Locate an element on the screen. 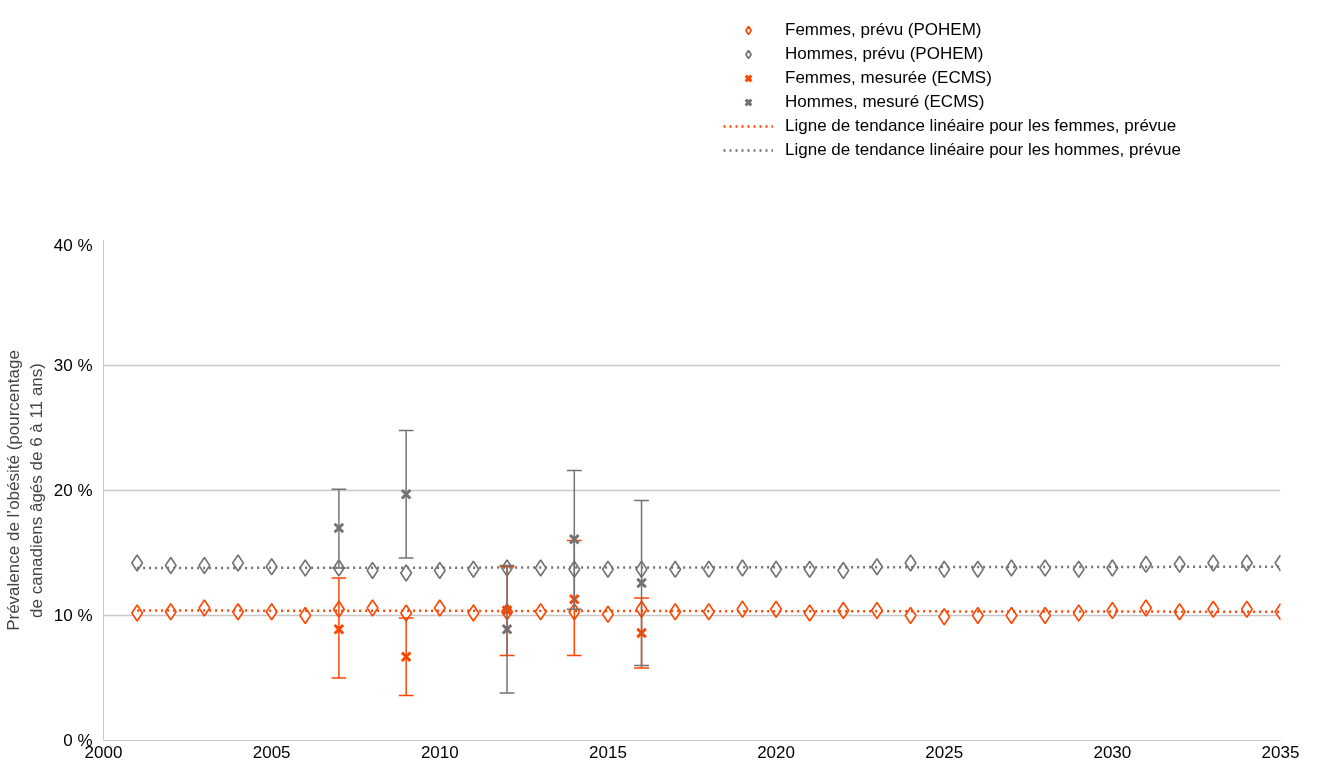 Image resolution: width=1336 pixels, height=767 pixels. legend-label: Hommes, prévu (POHEM) is located at coordinates (884, 54).